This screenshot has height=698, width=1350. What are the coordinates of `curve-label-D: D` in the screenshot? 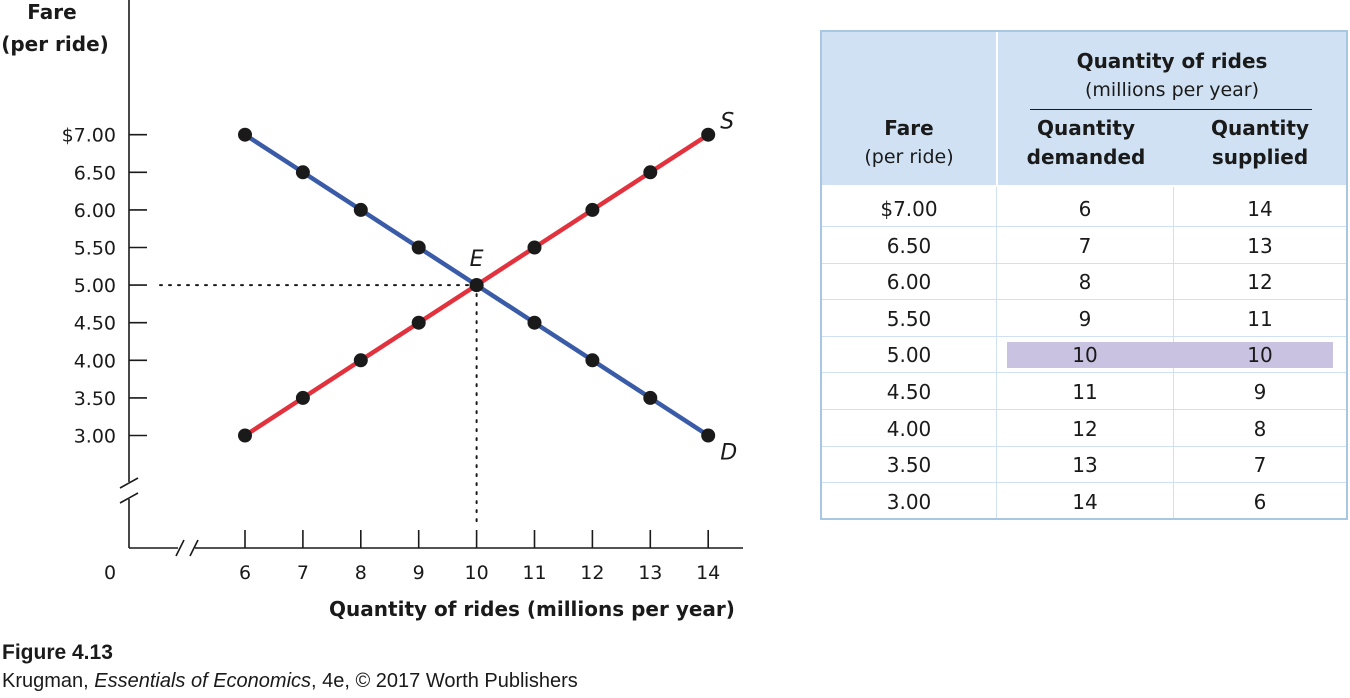 It's located at (728, 453).